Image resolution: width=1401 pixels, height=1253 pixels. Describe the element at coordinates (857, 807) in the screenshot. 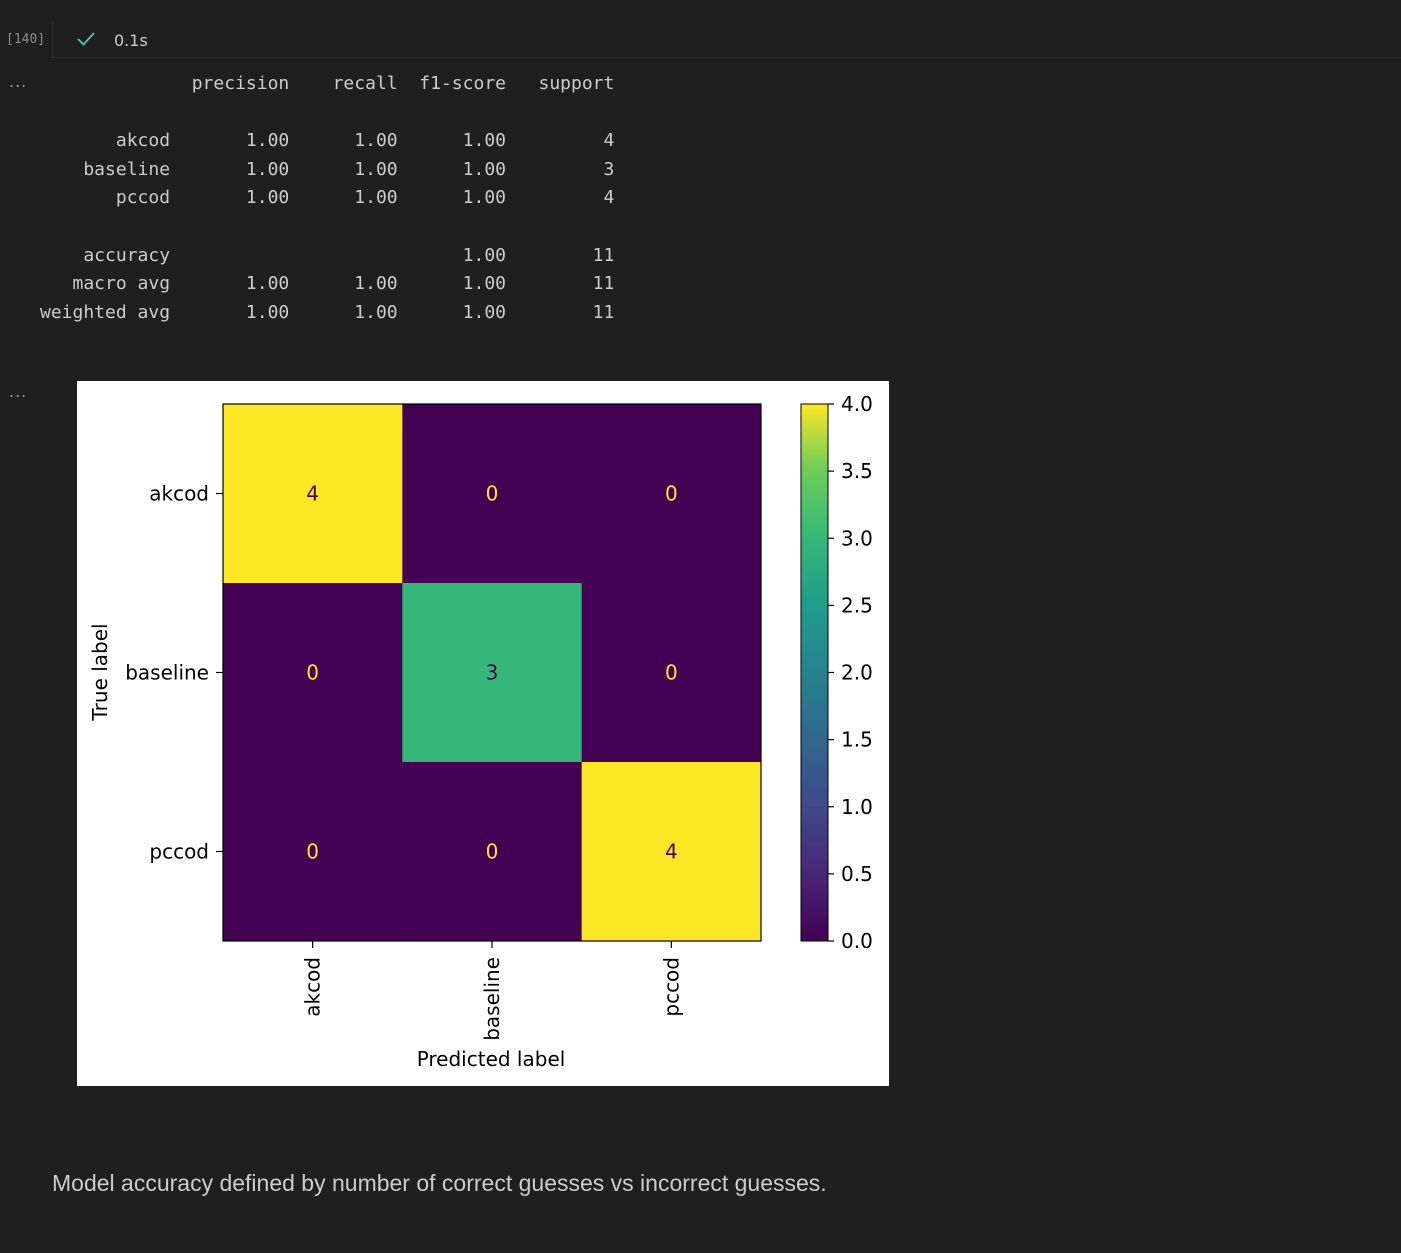

I see `colorbar-tick-label: 1.0` at that location.